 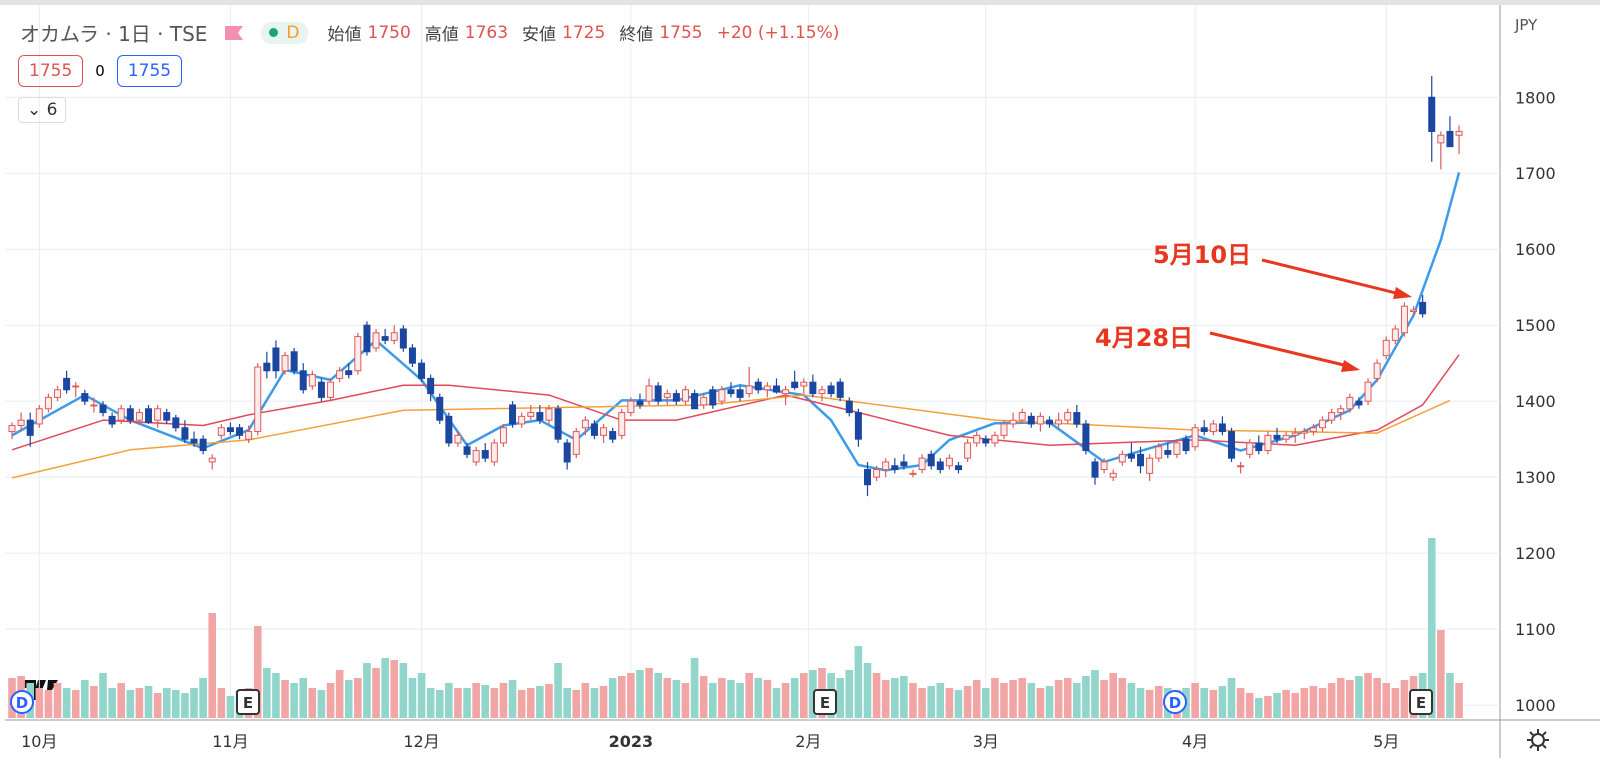 What do you see at coordinates (636, 35) in the screenshot?
I see `ohlc-label: 終値` at bounding box center [636, 35].